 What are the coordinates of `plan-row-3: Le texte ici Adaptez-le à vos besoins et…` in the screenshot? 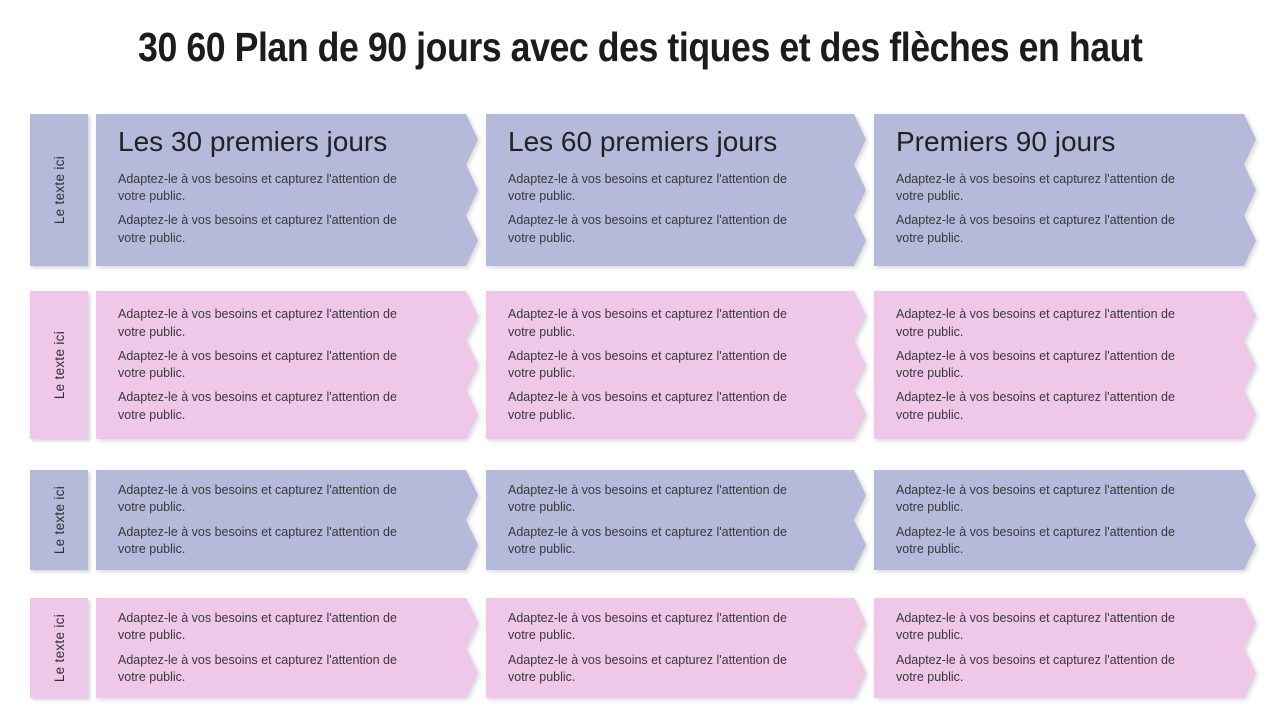 It's located at (640, 520).